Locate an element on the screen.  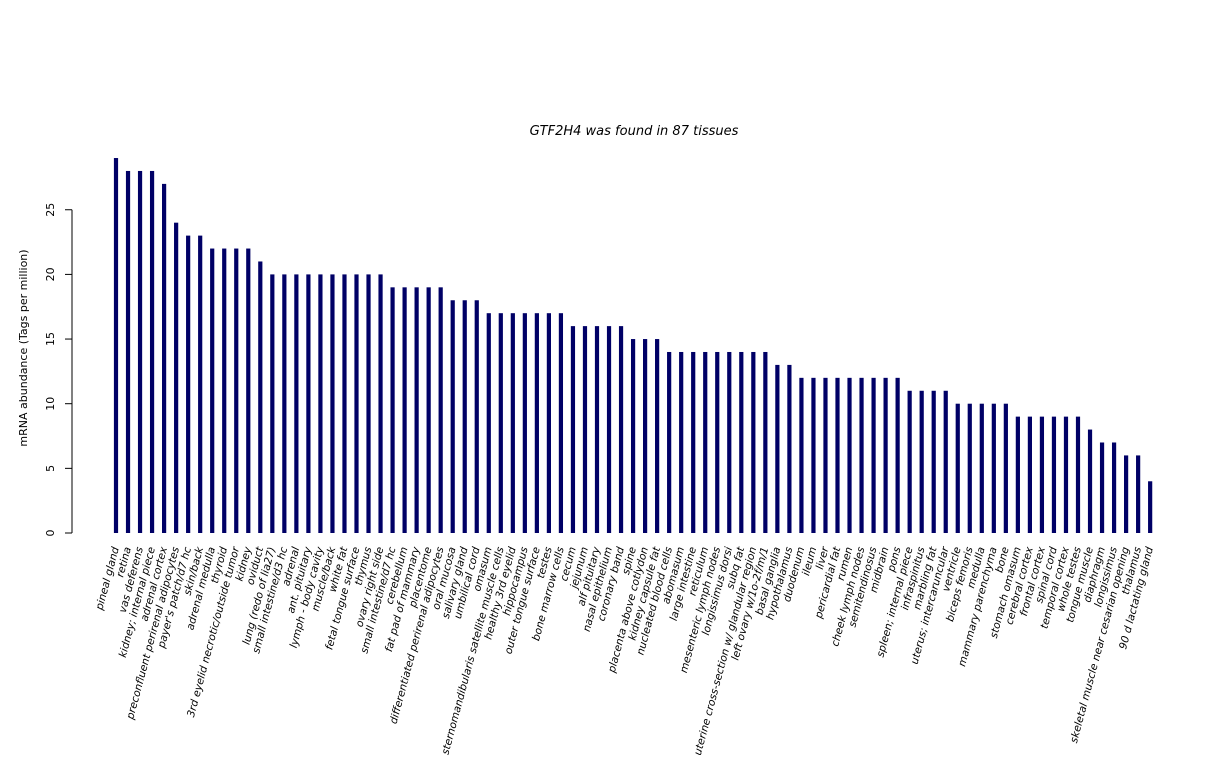
y-tick-label: 5 is located at coordinates (50, 468).